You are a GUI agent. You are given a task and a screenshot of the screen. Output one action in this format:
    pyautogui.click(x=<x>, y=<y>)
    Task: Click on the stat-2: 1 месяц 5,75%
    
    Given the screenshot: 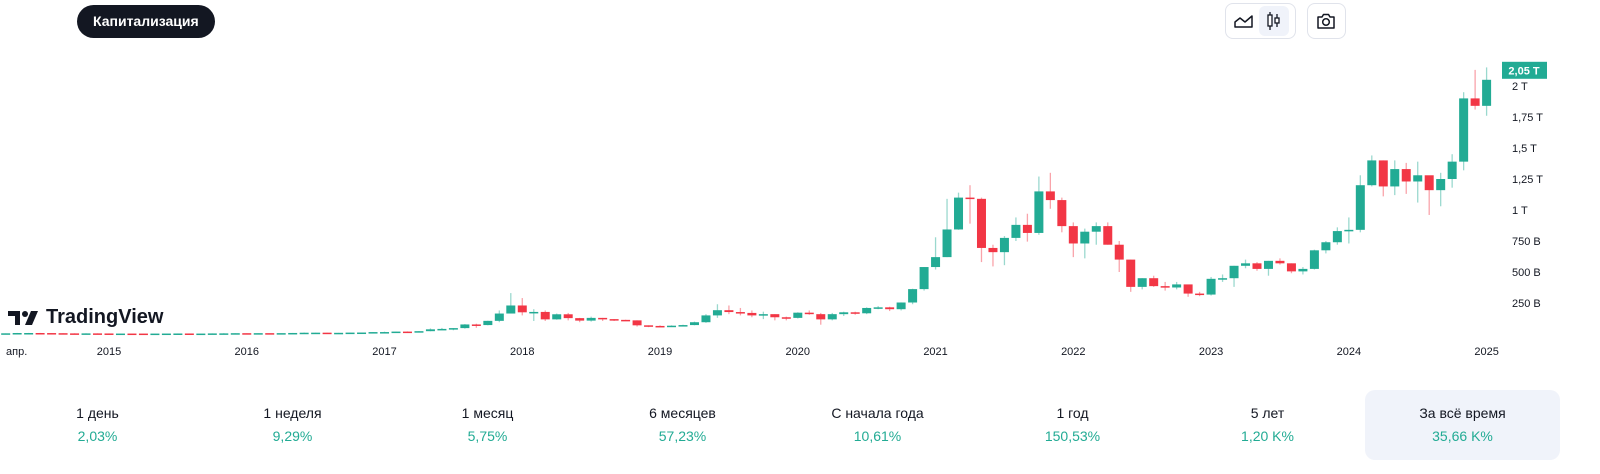 What is the action you would take?
    pyautogui.click(x=487, y=425)
    